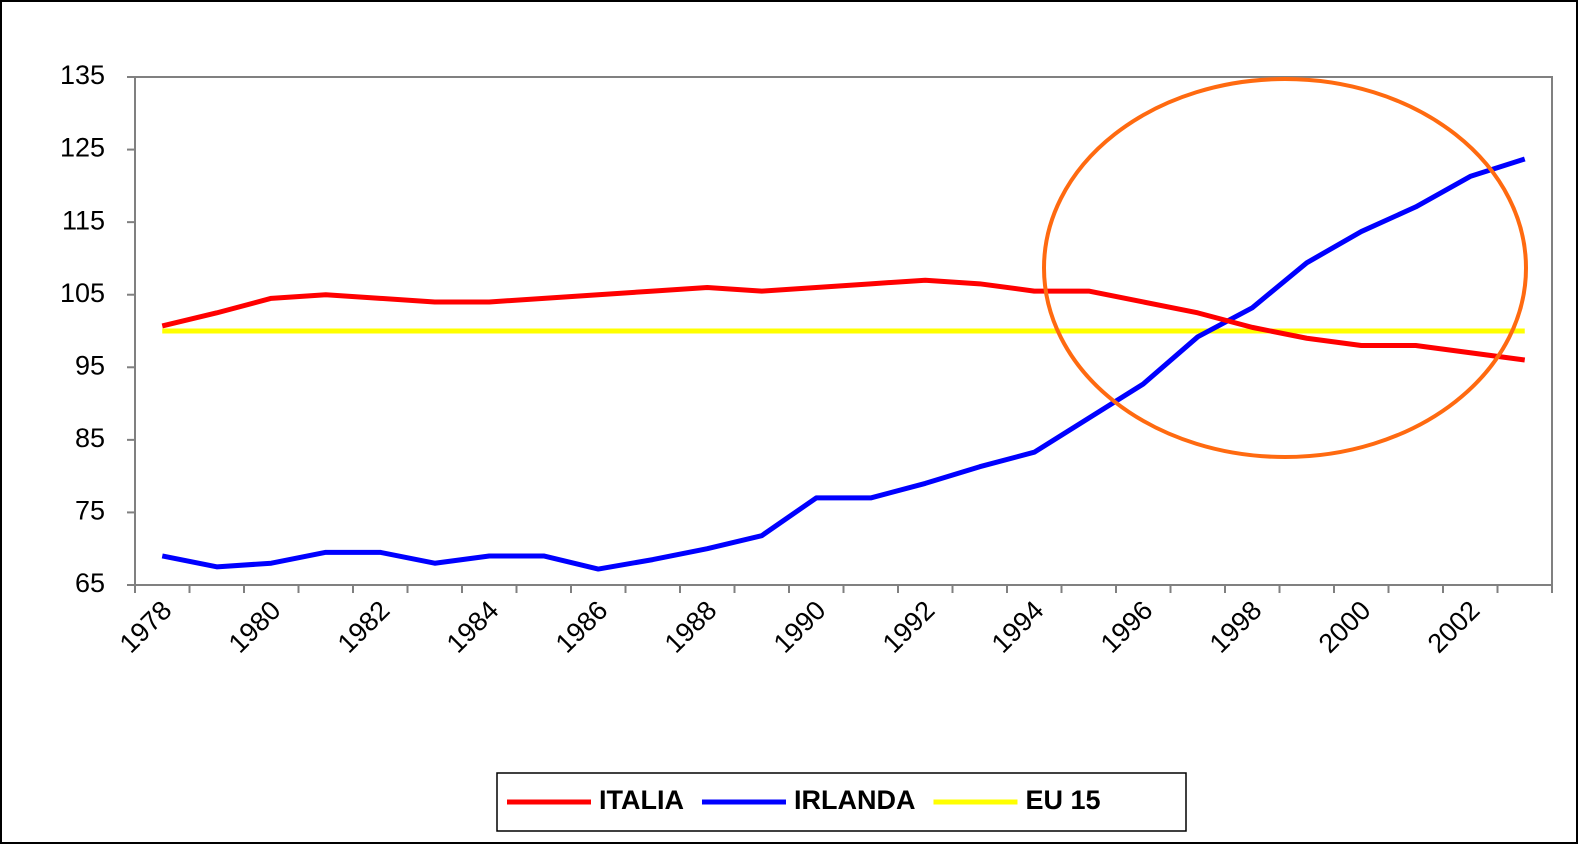 Image resolution: width=1580 pixels, height=846 pixels. I want to click on y-tick-label: 95, so click(90, 365).